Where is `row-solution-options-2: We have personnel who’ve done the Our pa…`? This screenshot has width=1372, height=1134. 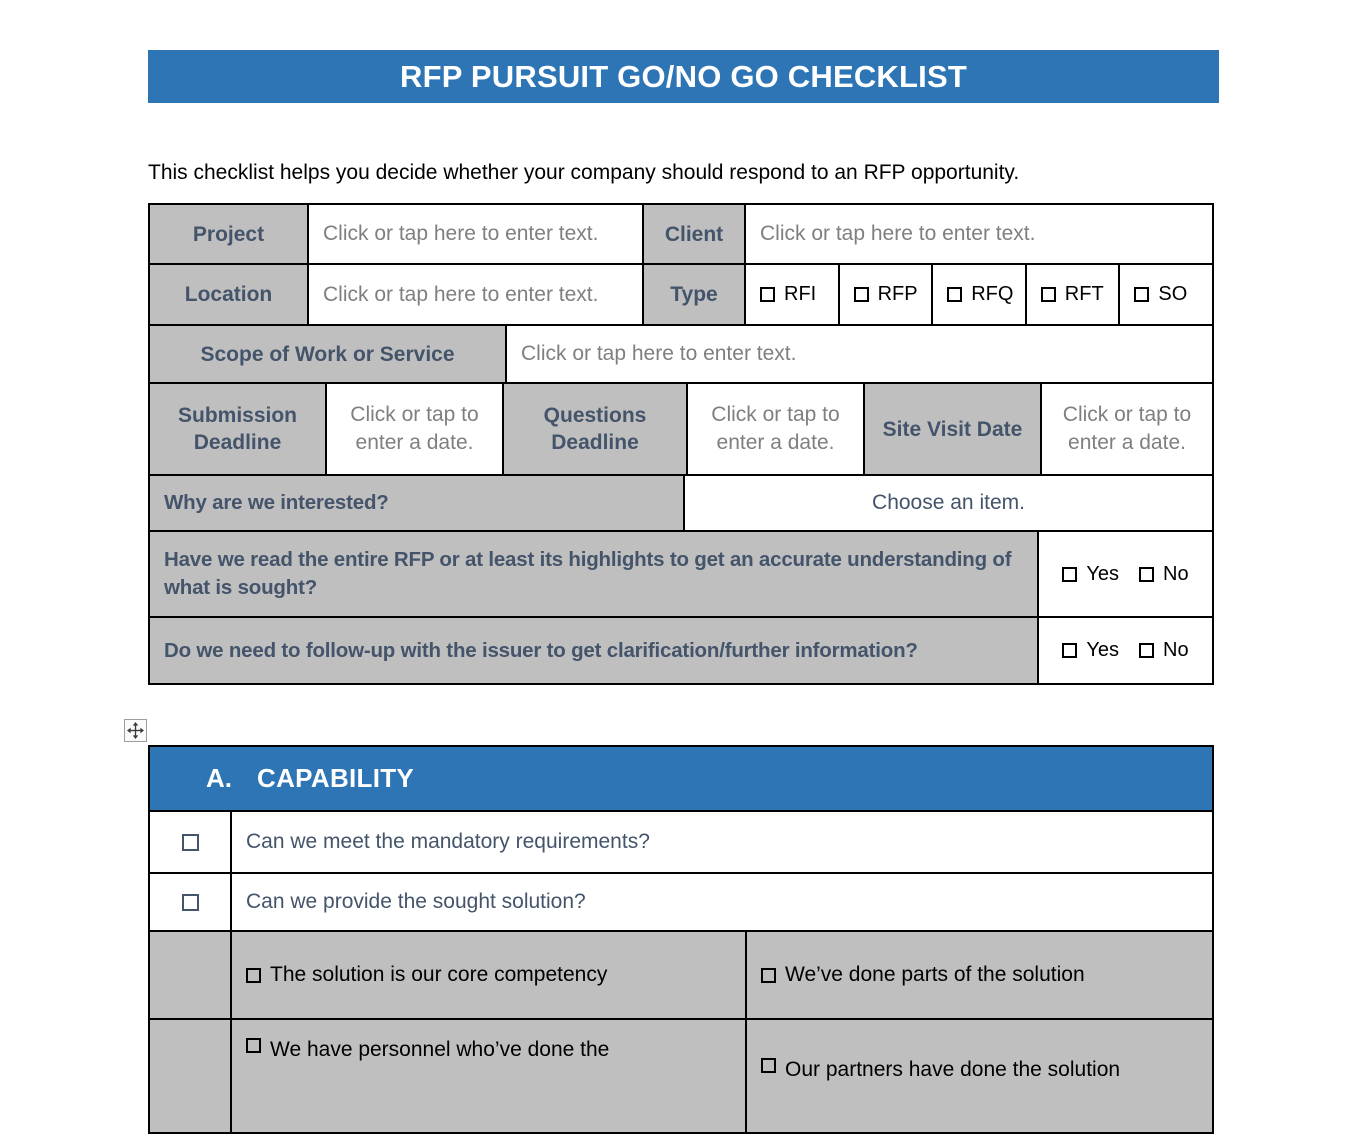
row-solution-options-2: We have personnel who’ve done the Our pa… is located at coordinates (681, 1076).